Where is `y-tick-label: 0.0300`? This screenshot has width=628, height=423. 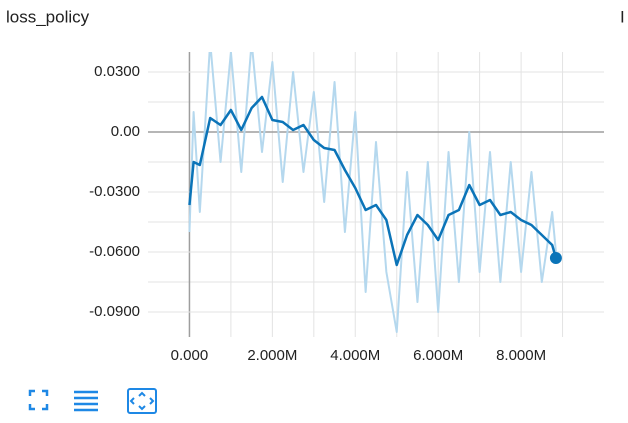
y-tick-label: 0.0300 is located at coordinates (117, 71).